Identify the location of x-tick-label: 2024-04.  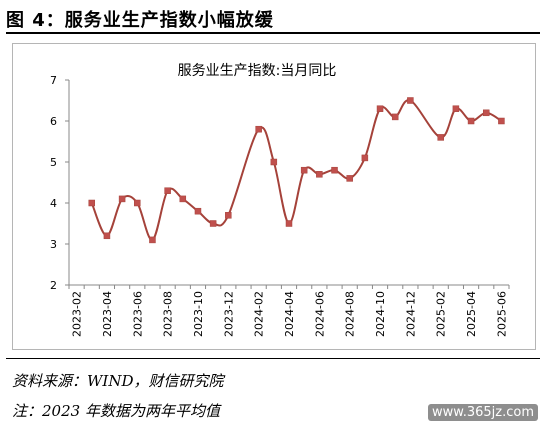
(289, 314).